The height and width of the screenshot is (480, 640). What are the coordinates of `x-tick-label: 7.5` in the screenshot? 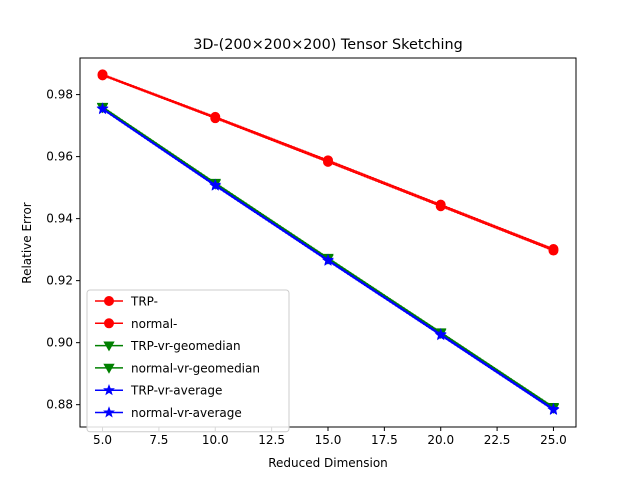 It's located at (158, 440).